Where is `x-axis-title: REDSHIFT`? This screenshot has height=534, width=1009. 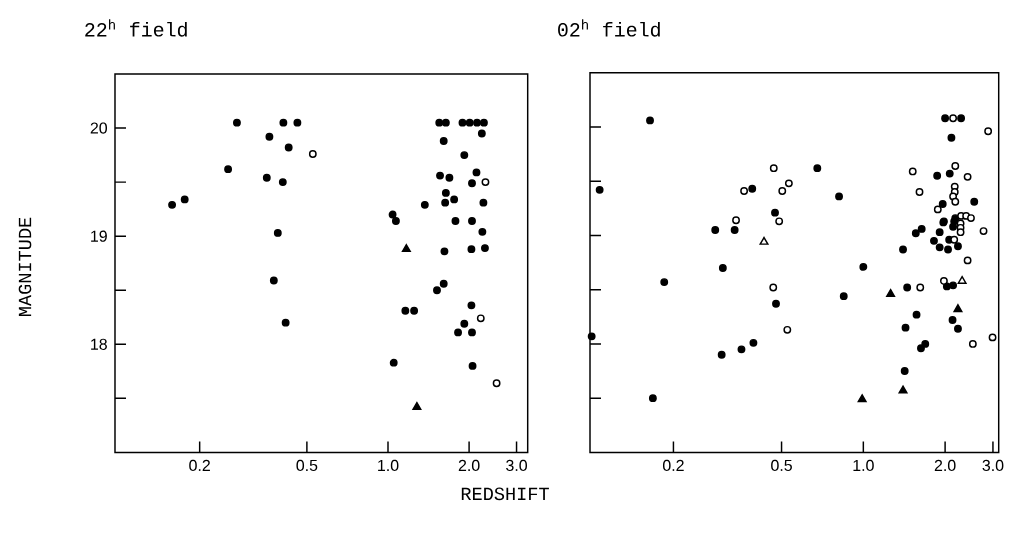 x-axis-title: REDSHIFT is located at coordinates (505, 494).